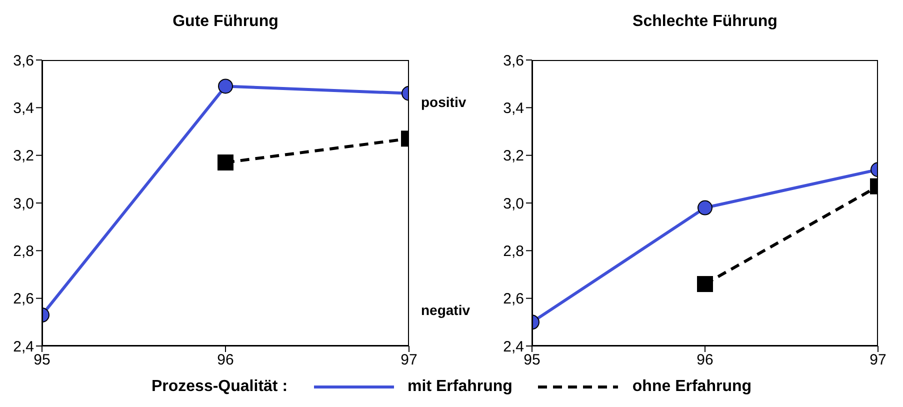 This screenshot has height=407, width=903. I want to click on legend-label: mit Erfahrung, so click(460, 387).